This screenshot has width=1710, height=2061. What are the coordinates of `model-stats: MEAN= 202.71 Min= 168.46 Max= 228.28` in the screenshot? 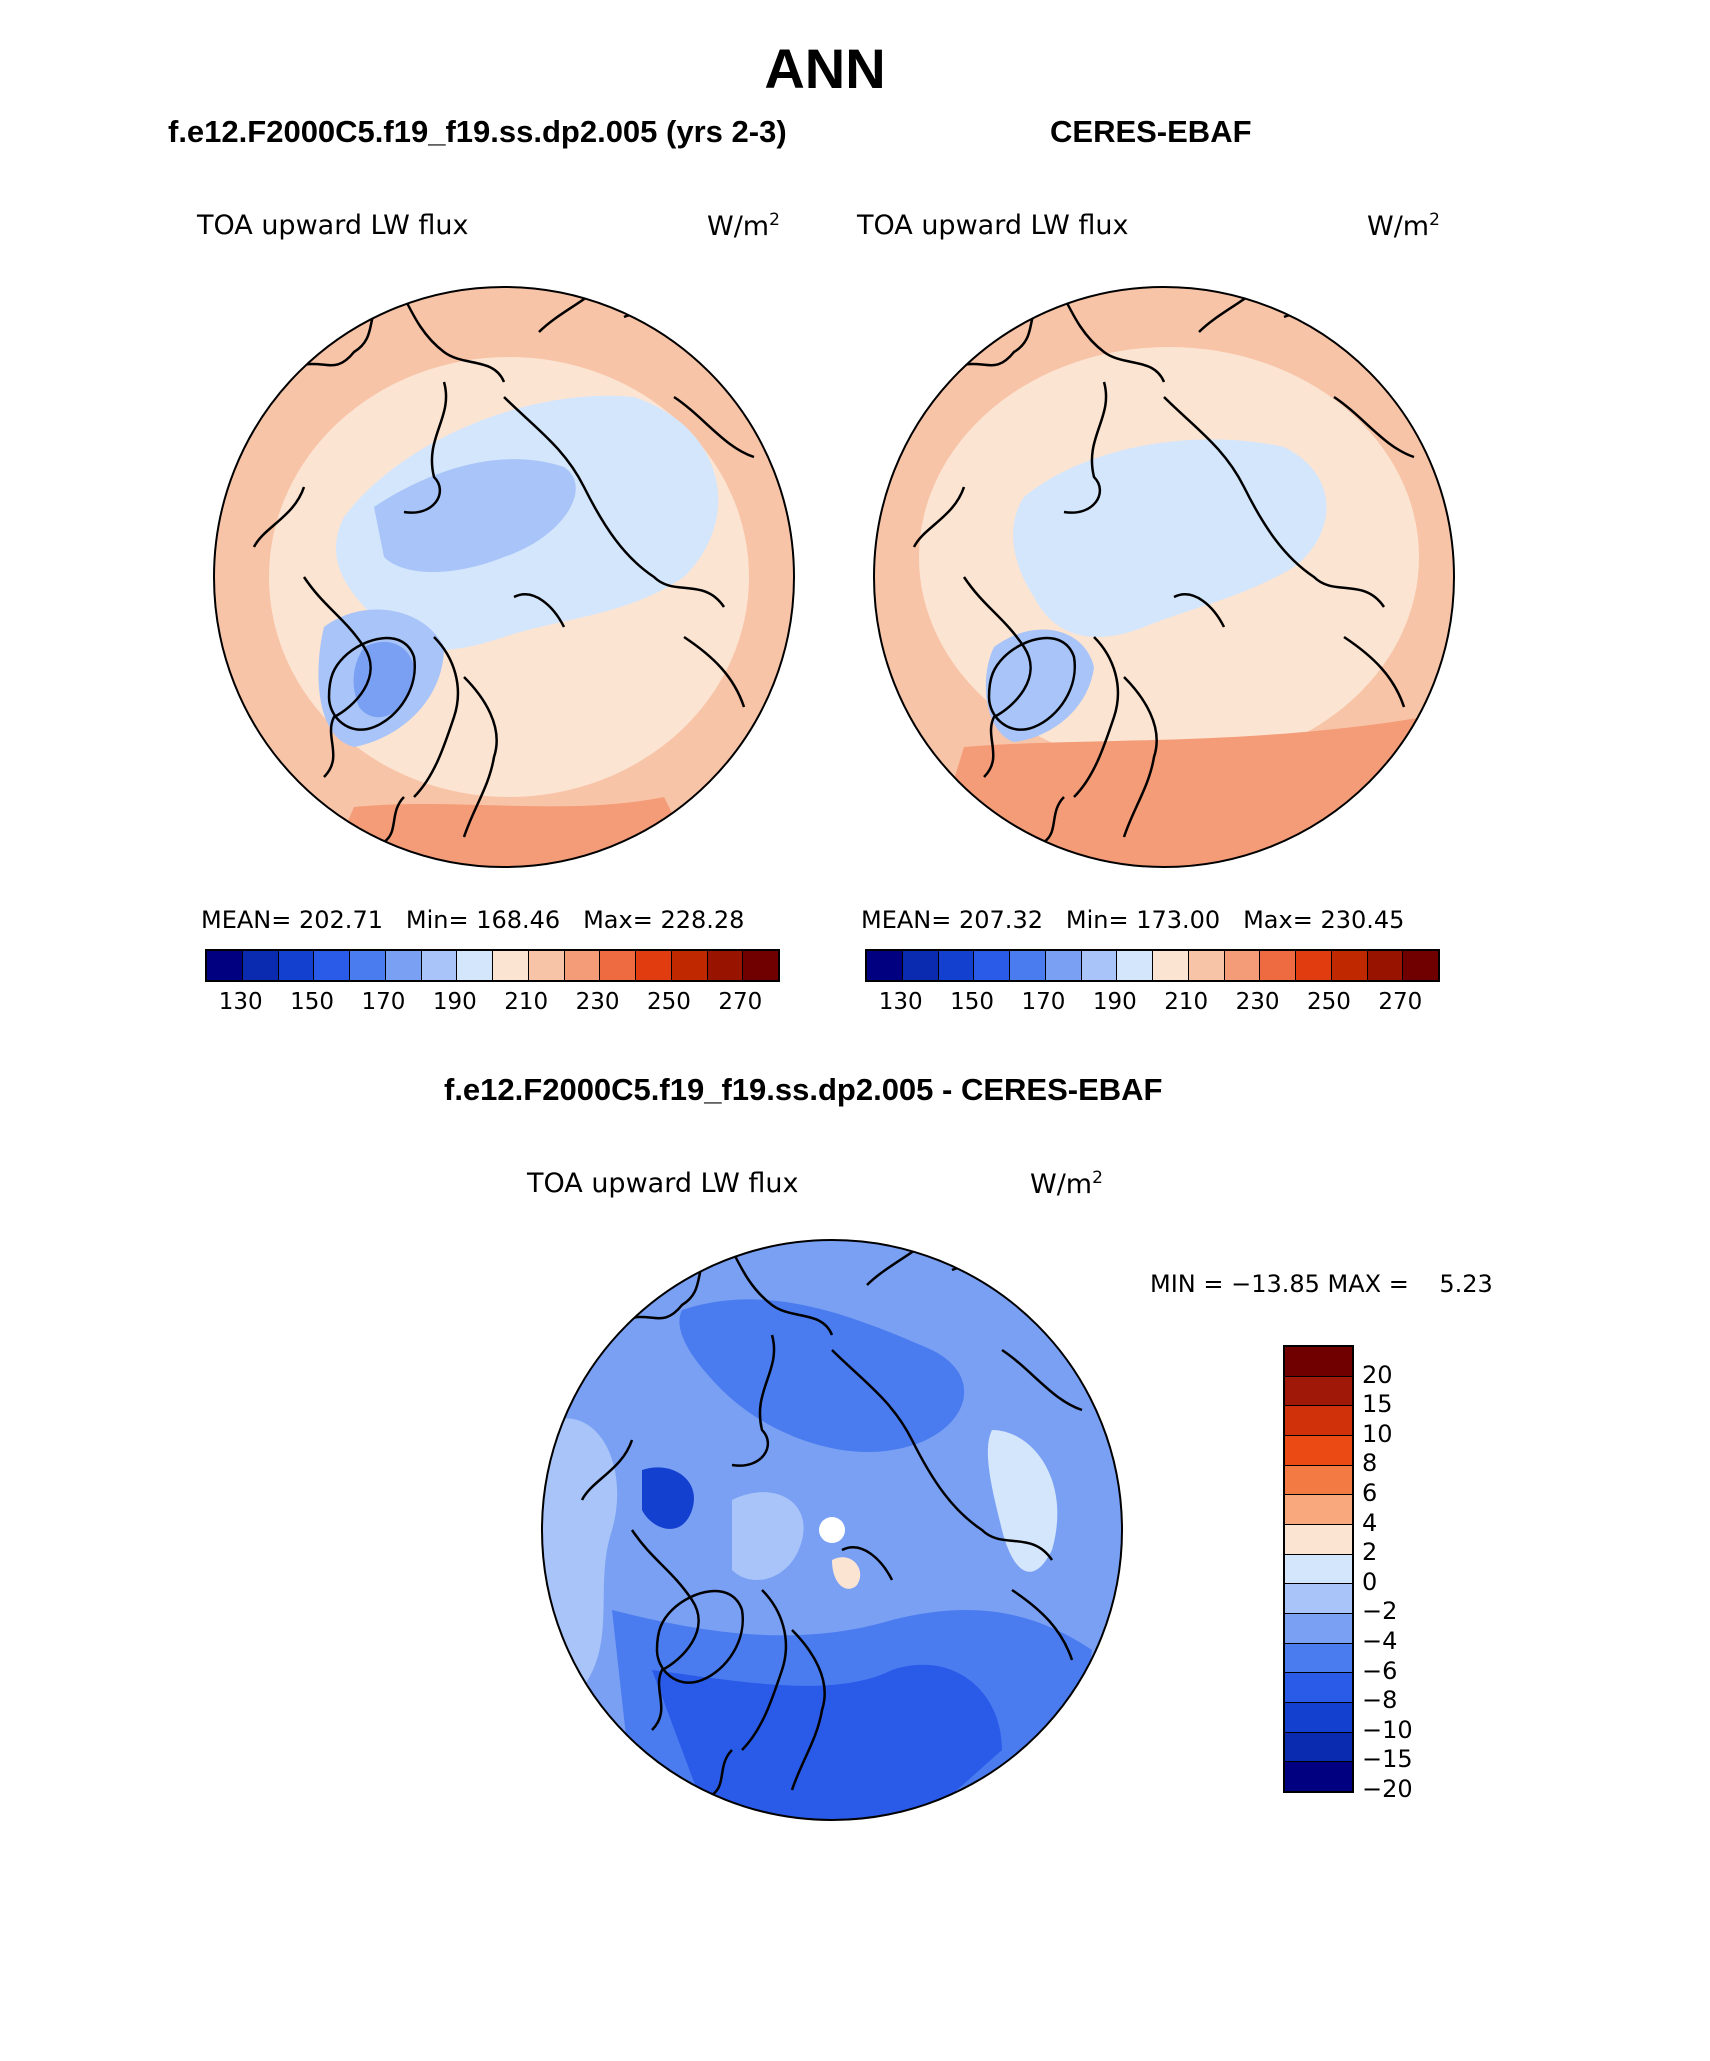 It's located at (473, 920).